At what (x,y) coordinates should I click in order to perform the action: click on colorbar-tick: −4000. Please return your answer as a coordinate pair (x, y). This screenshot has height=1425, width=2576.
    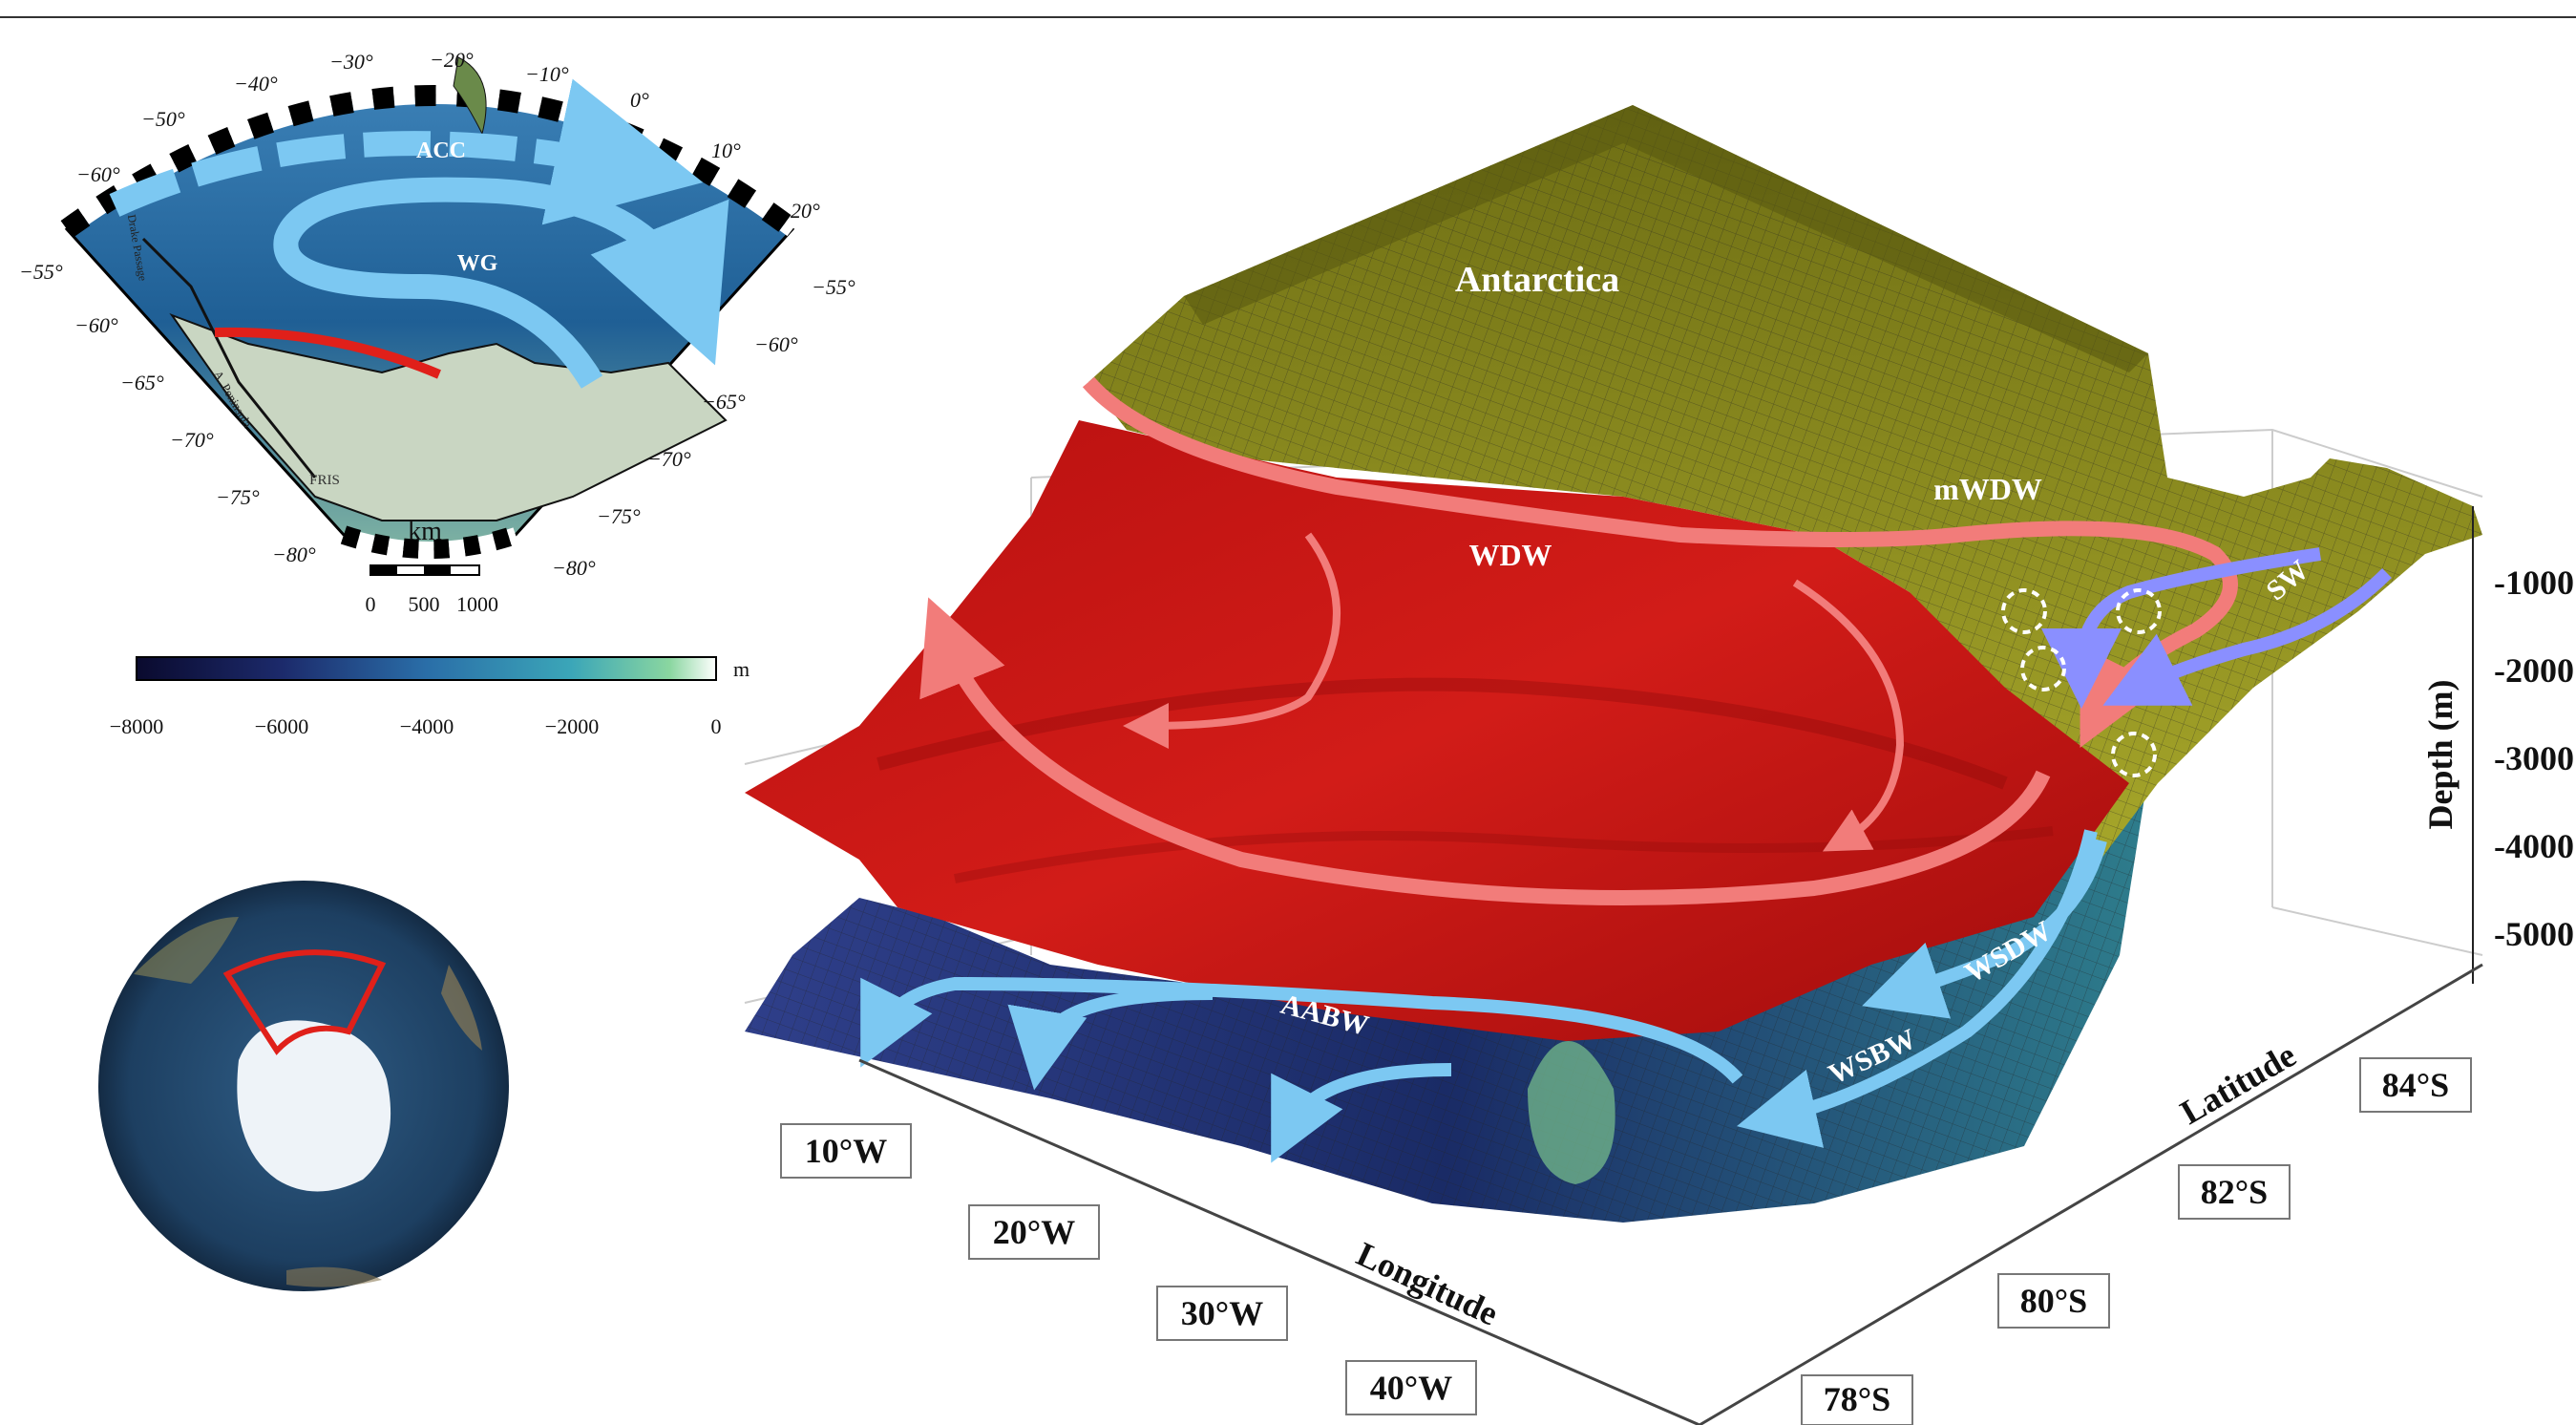
    Looking at the image, I should click on (427, 726).